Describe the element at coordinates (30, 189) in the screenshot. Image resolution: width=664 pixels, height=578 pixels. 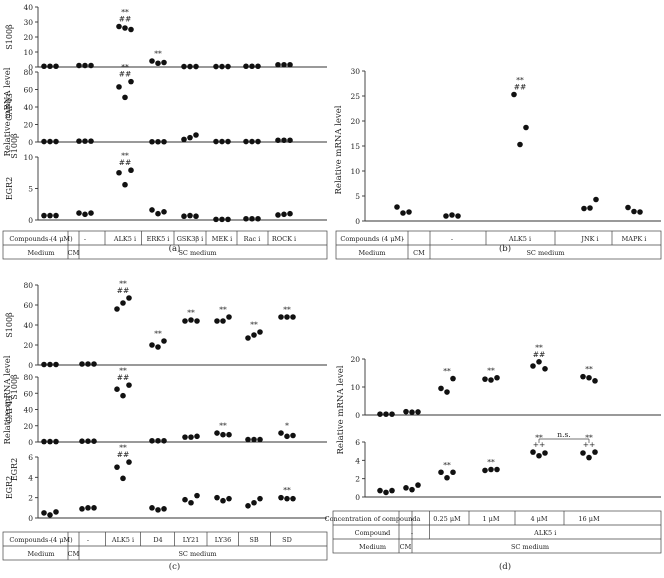
I see `panel-a-y-tick-label: 5` at that location.